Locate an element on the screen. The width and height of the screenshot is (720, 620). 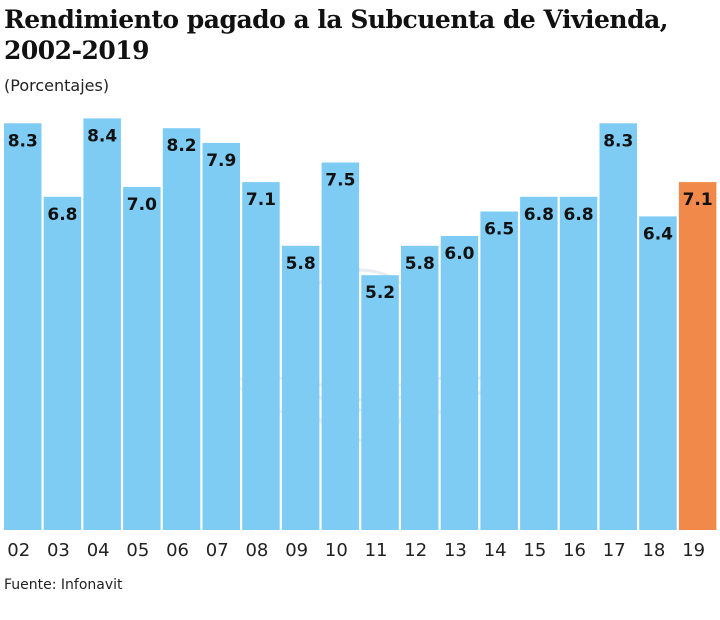
x-tick-label-07: 07 is located at coordinates (217, 550).